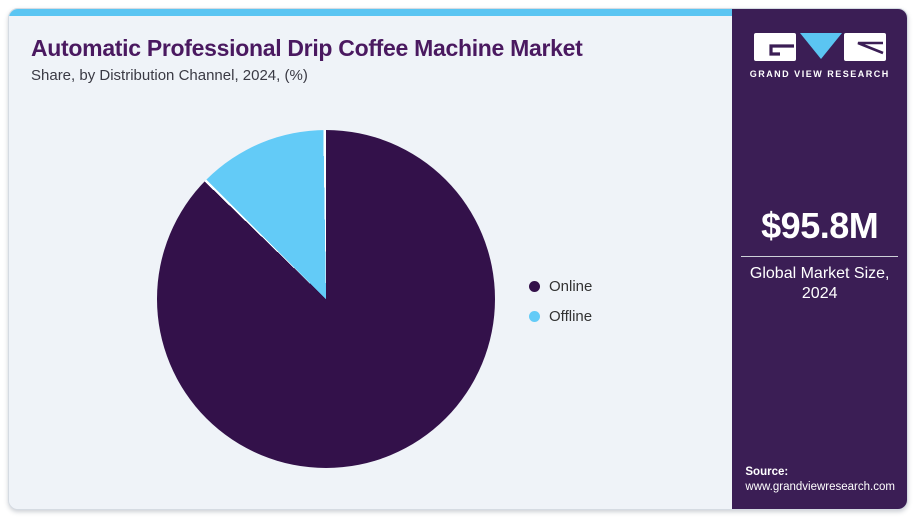 The height and width of the screenshot is (522, 920). Describe the element at coordinates (819, 74) in the screenshot. I see `brand-logo-text: GRAND VIEW RESEARCH` at that location.